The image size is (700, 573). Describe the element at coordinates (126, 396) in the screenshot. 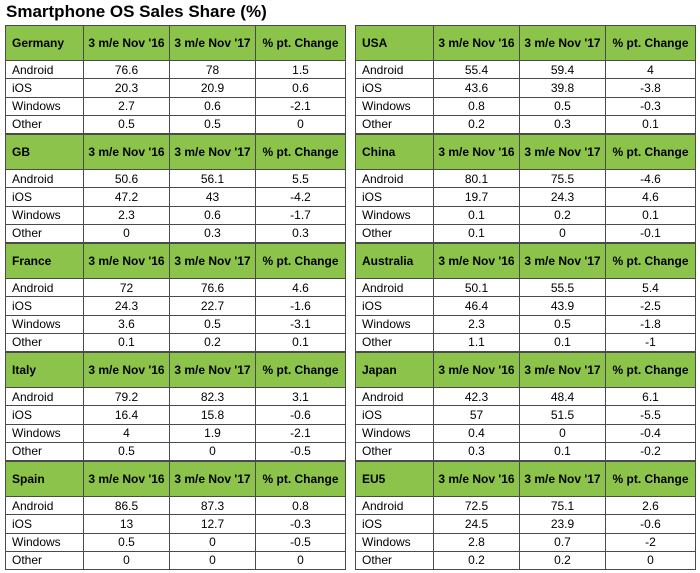

I see `value-2016: 79.2` at that location.